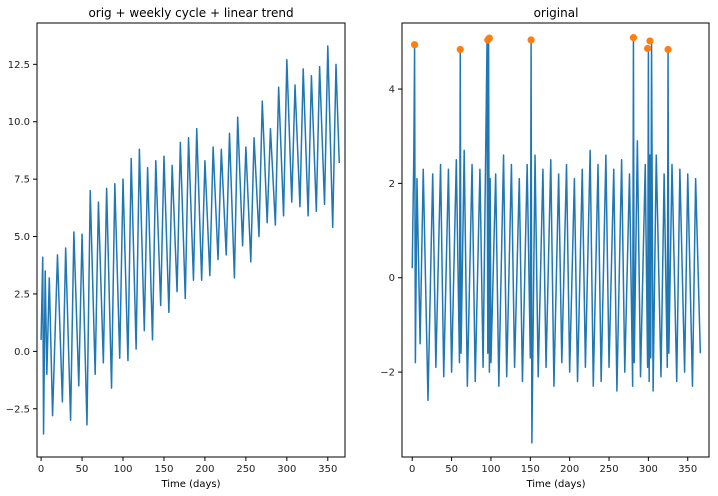 The width and height of the screenshot is (718, 496). I want to click on chart-right-xtick-label: 250, so click(608, 469).